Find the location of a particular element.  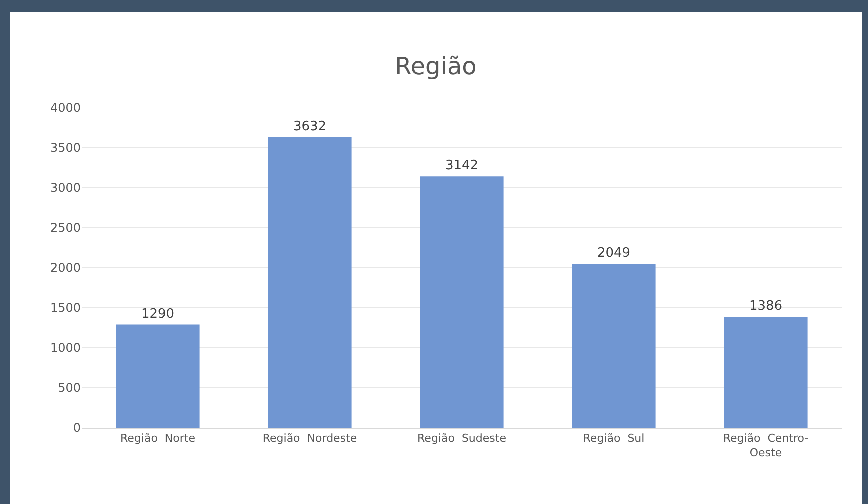

data-label: 3142 is located at coordinates (462, 166).